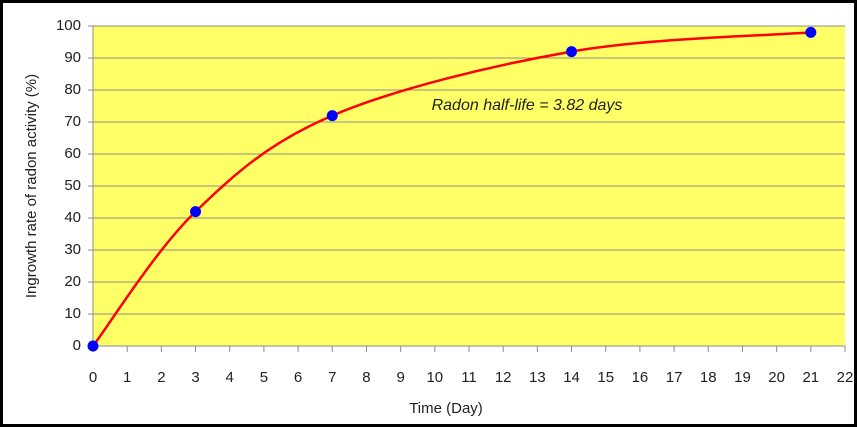 This screenshot has width=857, height=427. I want to click on y-tick-label: 30, so click(72, 249).